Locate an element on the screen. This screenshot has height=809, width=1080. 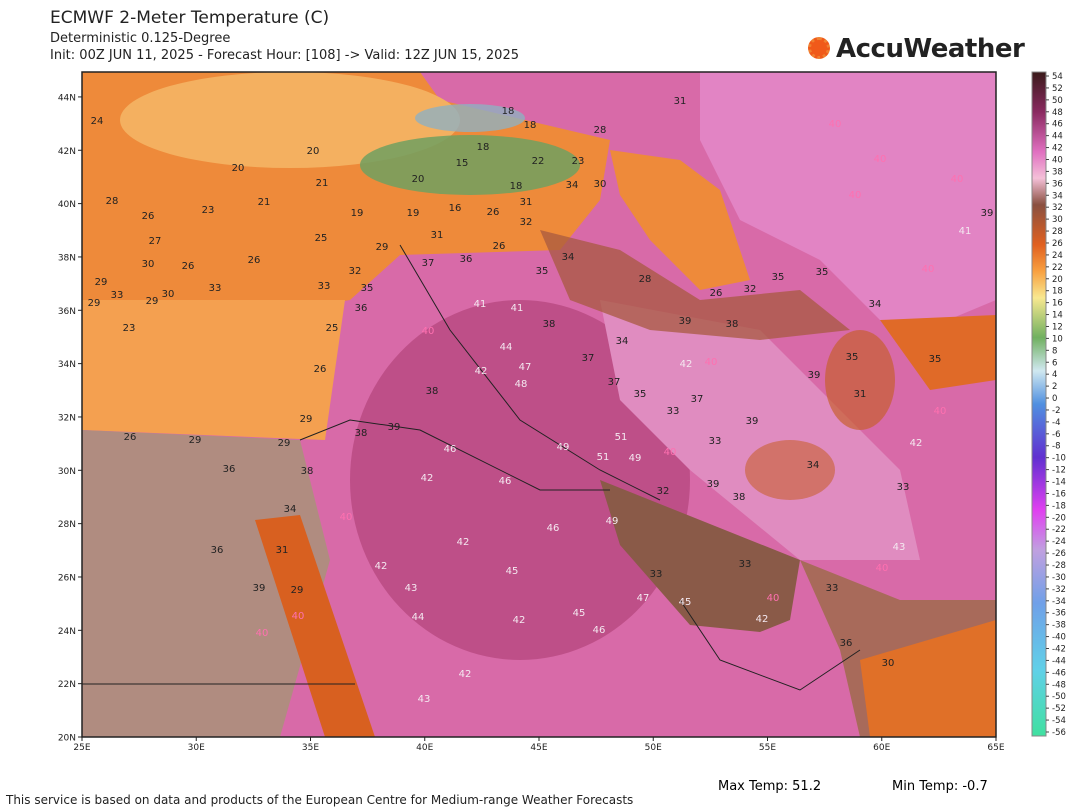
colorbar-tick-label: 28 is located at coordinates (1057, 232).